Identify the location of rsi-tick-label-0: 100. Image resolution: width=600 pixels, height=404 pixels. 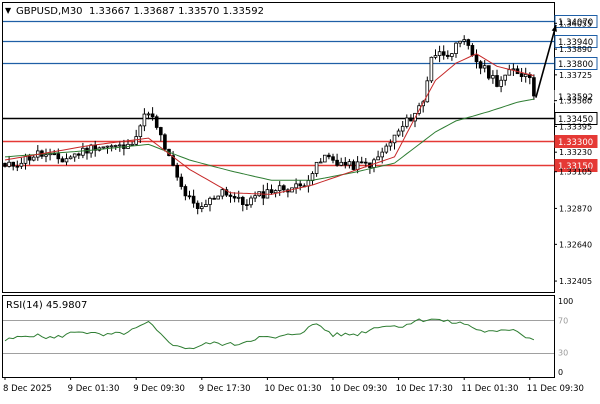
(565, 301).